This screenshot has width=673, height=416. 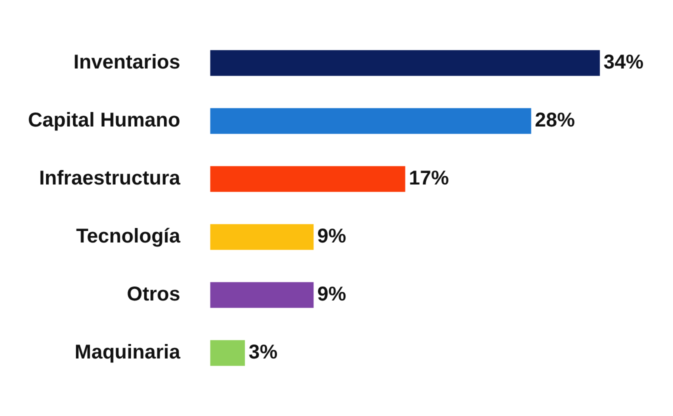 What do you see at coordinates (263, 353) in the screenshot?
I see `data-label: 3%` at bounding box center [263, 353].